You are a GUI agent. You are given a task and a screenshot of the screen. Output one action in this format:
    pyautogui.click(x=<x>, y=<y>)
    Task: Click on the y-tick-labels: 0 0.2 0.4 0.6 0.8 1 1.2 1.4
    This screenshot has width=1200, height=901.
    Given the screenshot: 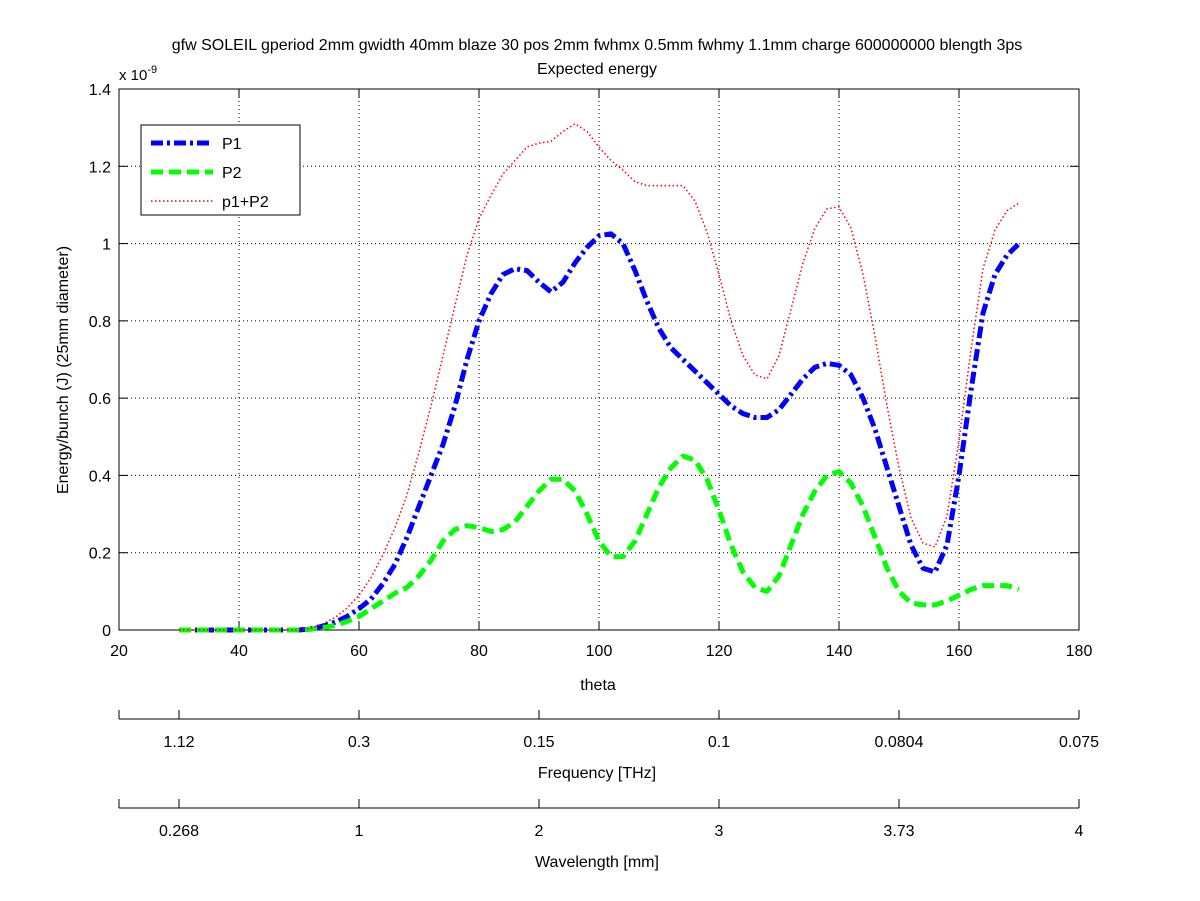 What is the action you would take?
    pyautogui.click(x=100, y=361)
    